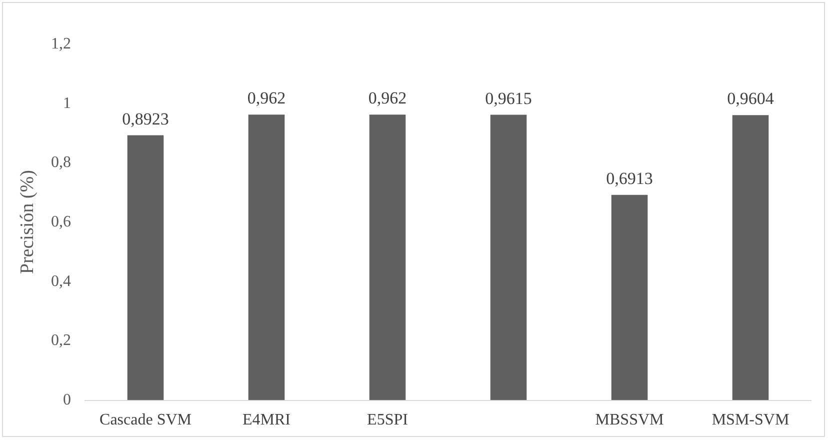  What do you see at coordinates (67, 103) in the screenshot?
I see `y-tick-label: 1` at bounding box center [67, 103].